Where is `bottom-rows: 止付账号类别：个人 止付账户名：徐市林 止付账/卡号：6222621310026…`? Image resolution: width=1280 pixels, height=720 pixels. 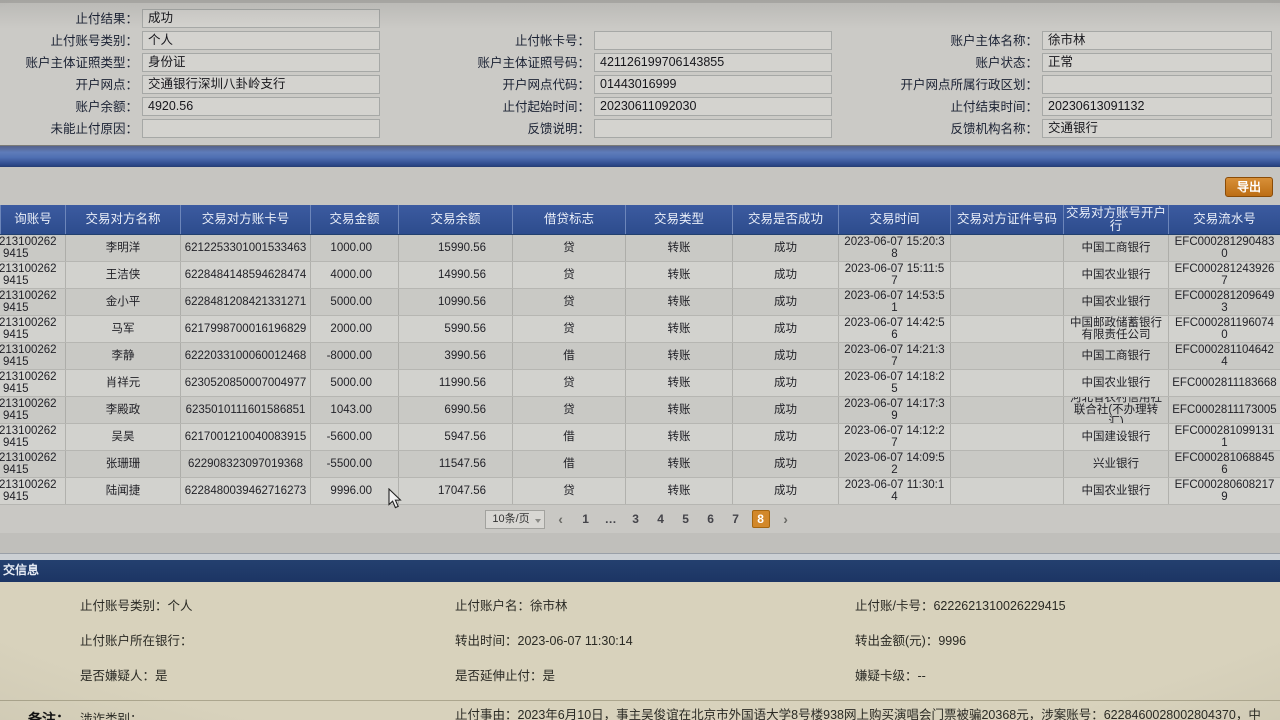
bottom-rows: 止付账号类别：个人 止付账户名：徐市林 止付账/卡号：6222621310026… is located at coordinates (640, 639).